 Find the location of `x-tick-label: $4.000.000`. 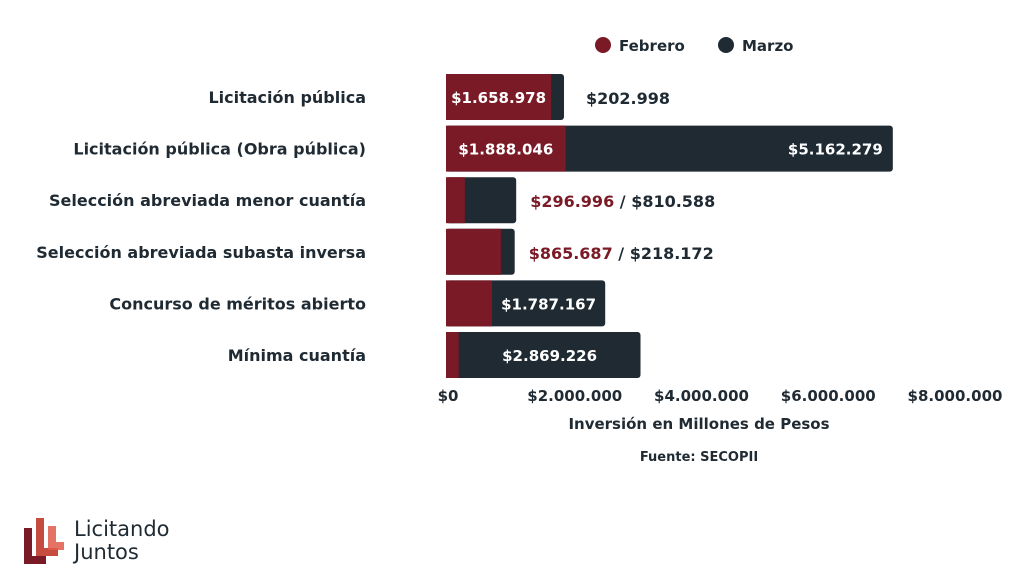

x-tick-label: $4.000.000 is located at coordinates (701, 396).